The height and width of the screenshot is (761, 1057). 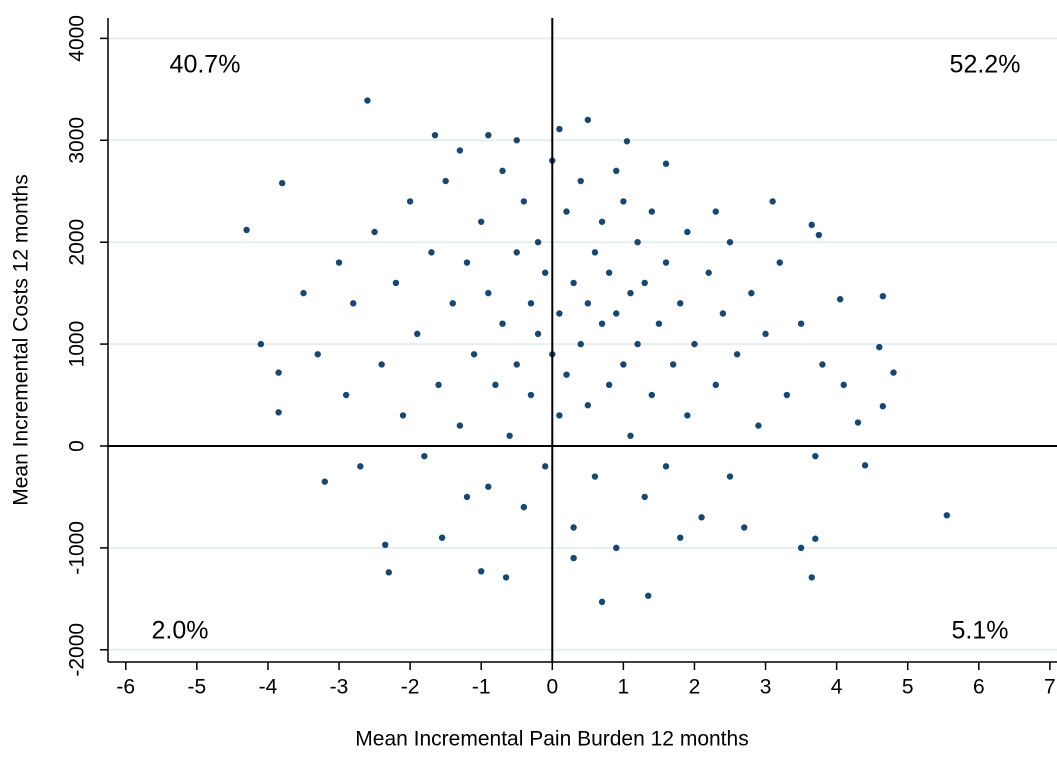 What do you see at coordinates (980, 631) in the screenshot?
I see `quadrant-share: 5.1%` at bounding box center [980, 631].